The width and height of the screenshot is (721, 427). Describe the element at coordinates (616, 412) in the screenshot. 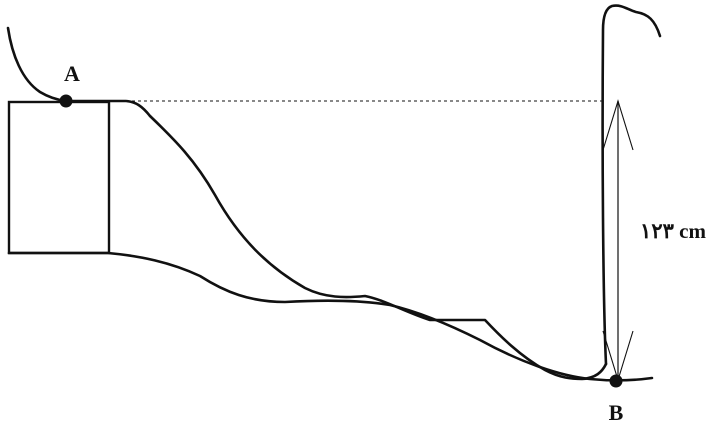

I see `point-b-label: B` at that location.